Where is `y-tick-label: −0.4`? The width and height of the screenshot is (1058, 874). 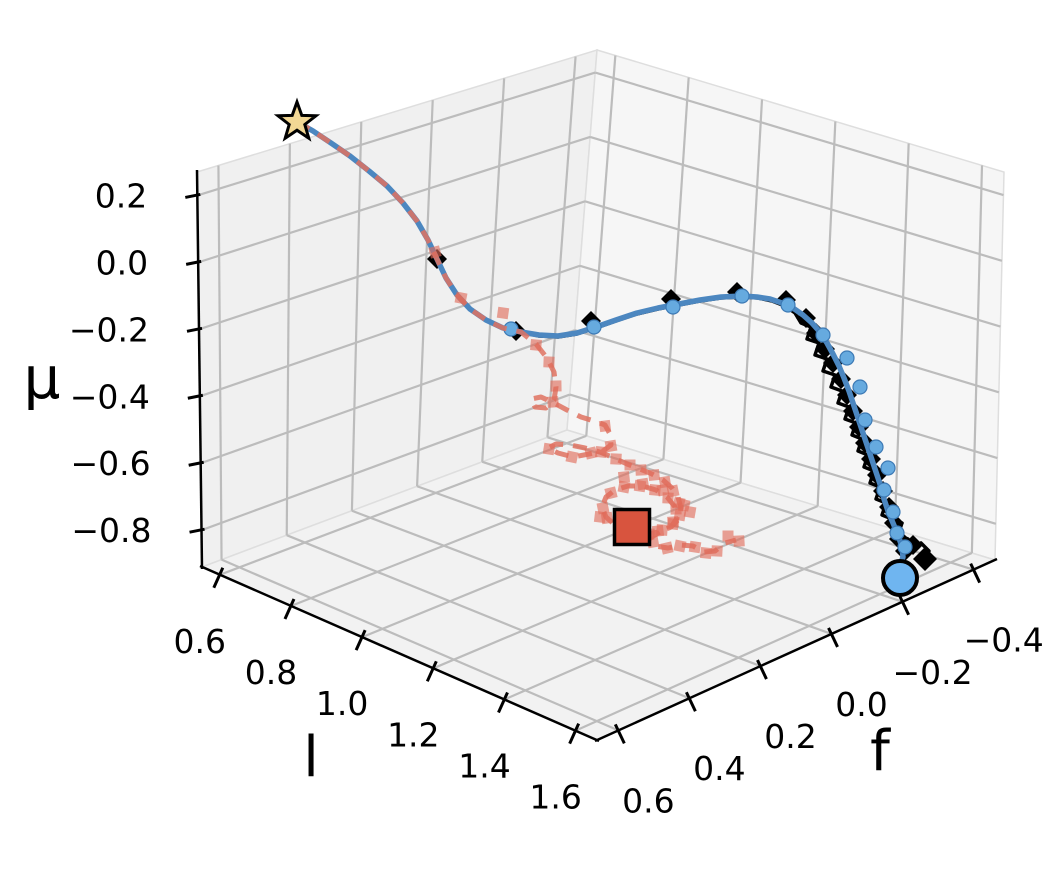
y-tick-label: −0.4 is located at coordinates (1004, 640).